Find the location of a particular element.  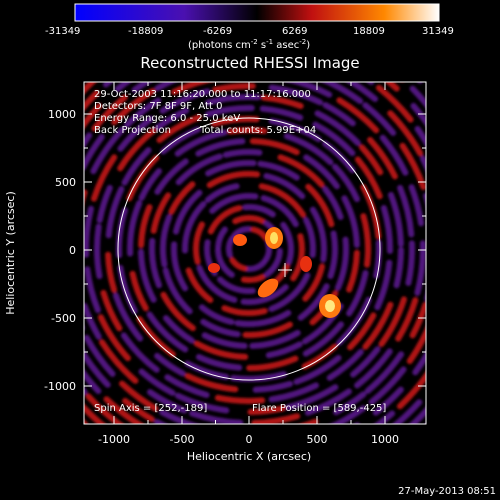

spin-axis-label: Spin Axis = [252,-189] is located at coordinates (150, 408).